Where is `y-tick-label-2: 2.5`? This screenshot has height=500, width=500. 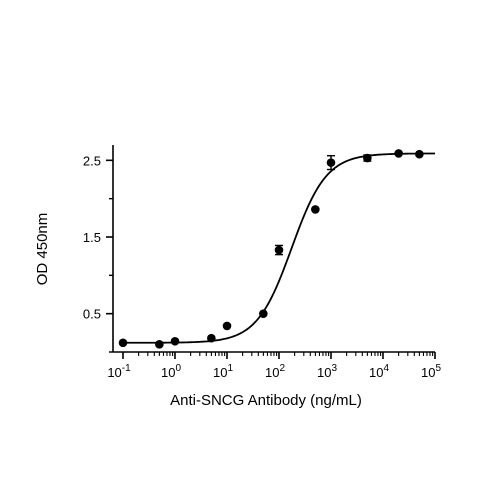 y-tick-label-2: 2.5 is located at coordinates (92, 160).